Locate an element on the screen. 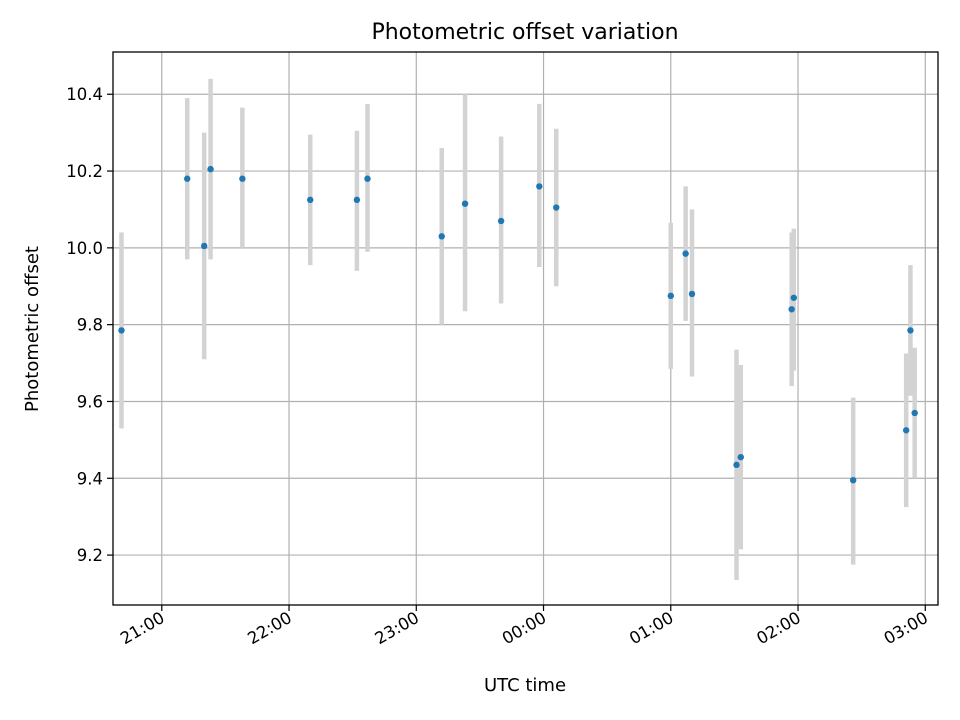 The height and width of the screenshot is (720, 960). x-tick-label: 03:00 is located at coordinates (906, 628).